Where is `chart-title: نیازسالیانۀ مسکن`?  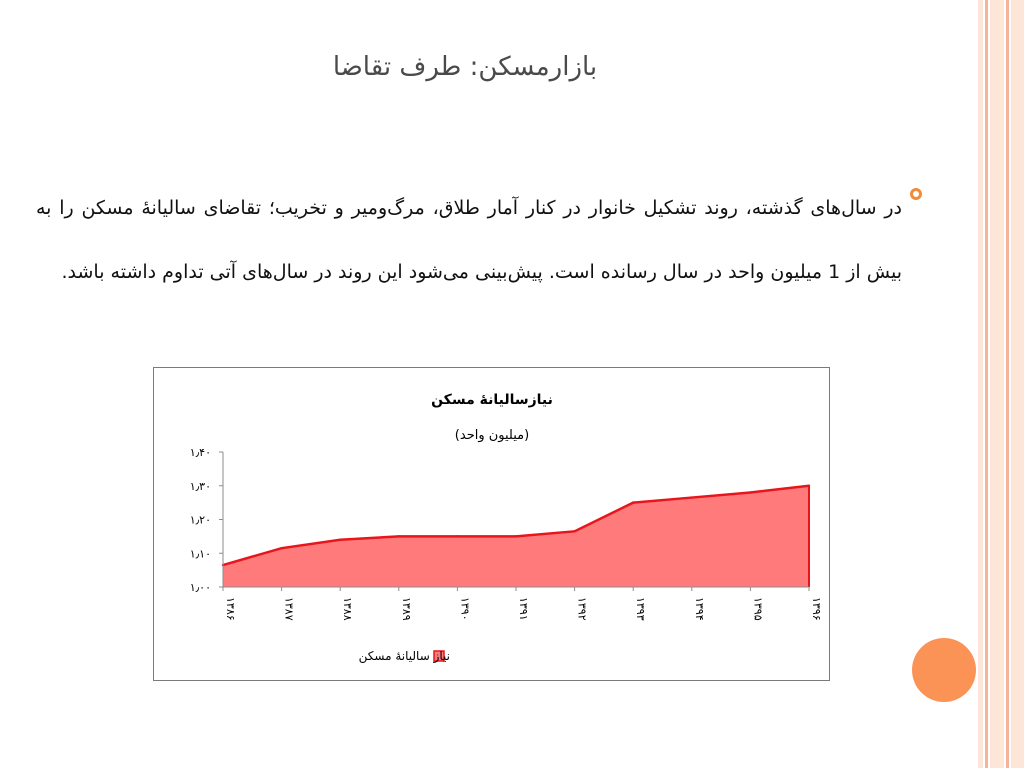 chart-title: نیازسالیانۀ مسکن is located at coordinates (492, 400).